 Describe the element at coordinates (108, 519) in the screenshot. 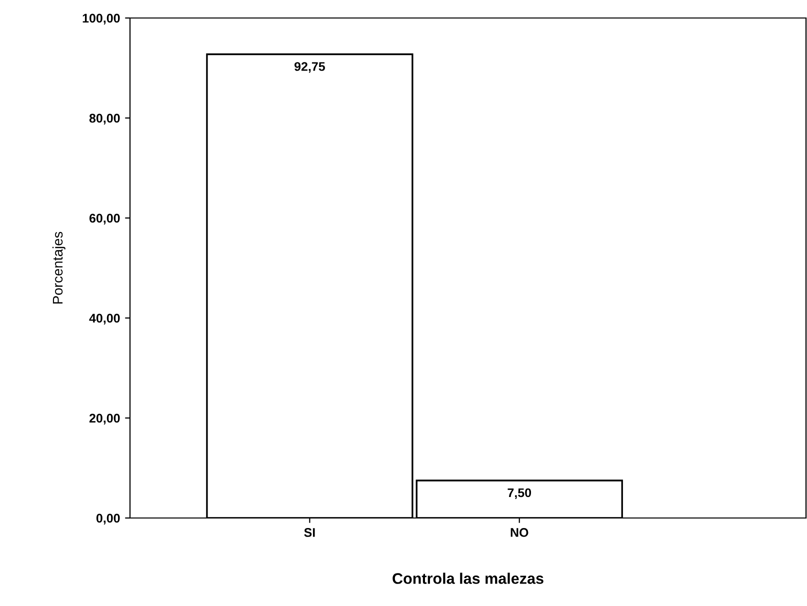

I see `y-tick-label: 0,00` at that location.